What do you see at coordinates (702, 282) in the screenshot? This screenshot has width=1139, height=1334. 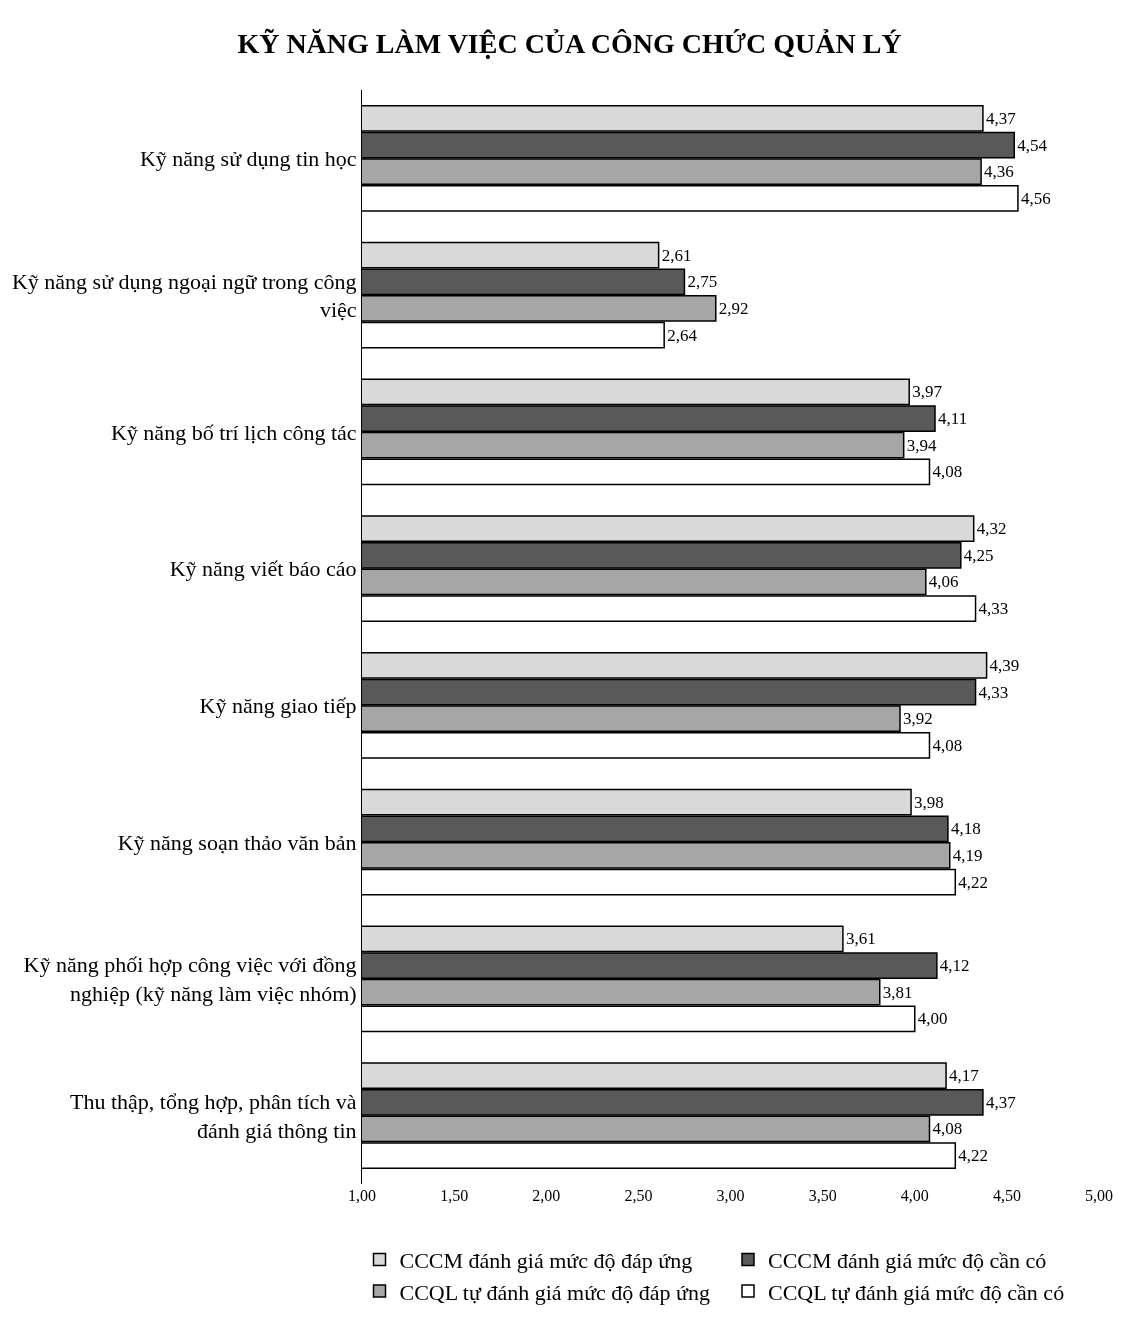 I see `data-label: 2,75` at bounding box center [702, 282].